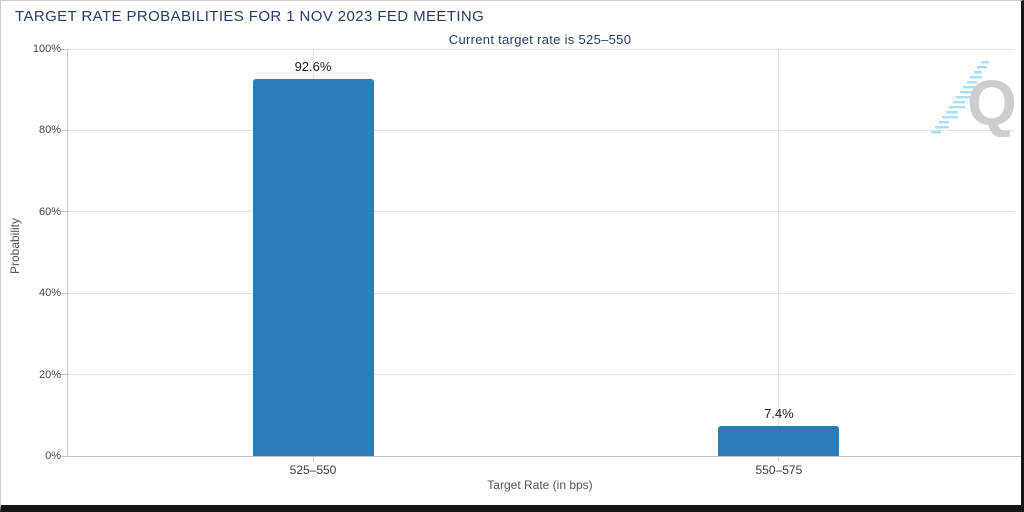 This screenshot has height=512, width=1024. What do you see at coordinates (49, 293) in the screenshot?
I see `y-tick-label: 40%` at bounding box center [49, 293].